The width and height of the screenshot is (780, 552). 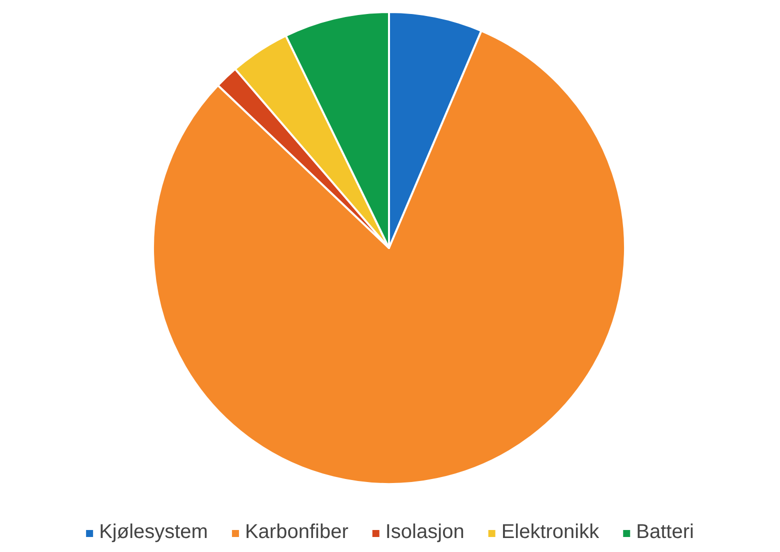 I want to click on legend-label: Isolasjon, so click(x=424, y=532).